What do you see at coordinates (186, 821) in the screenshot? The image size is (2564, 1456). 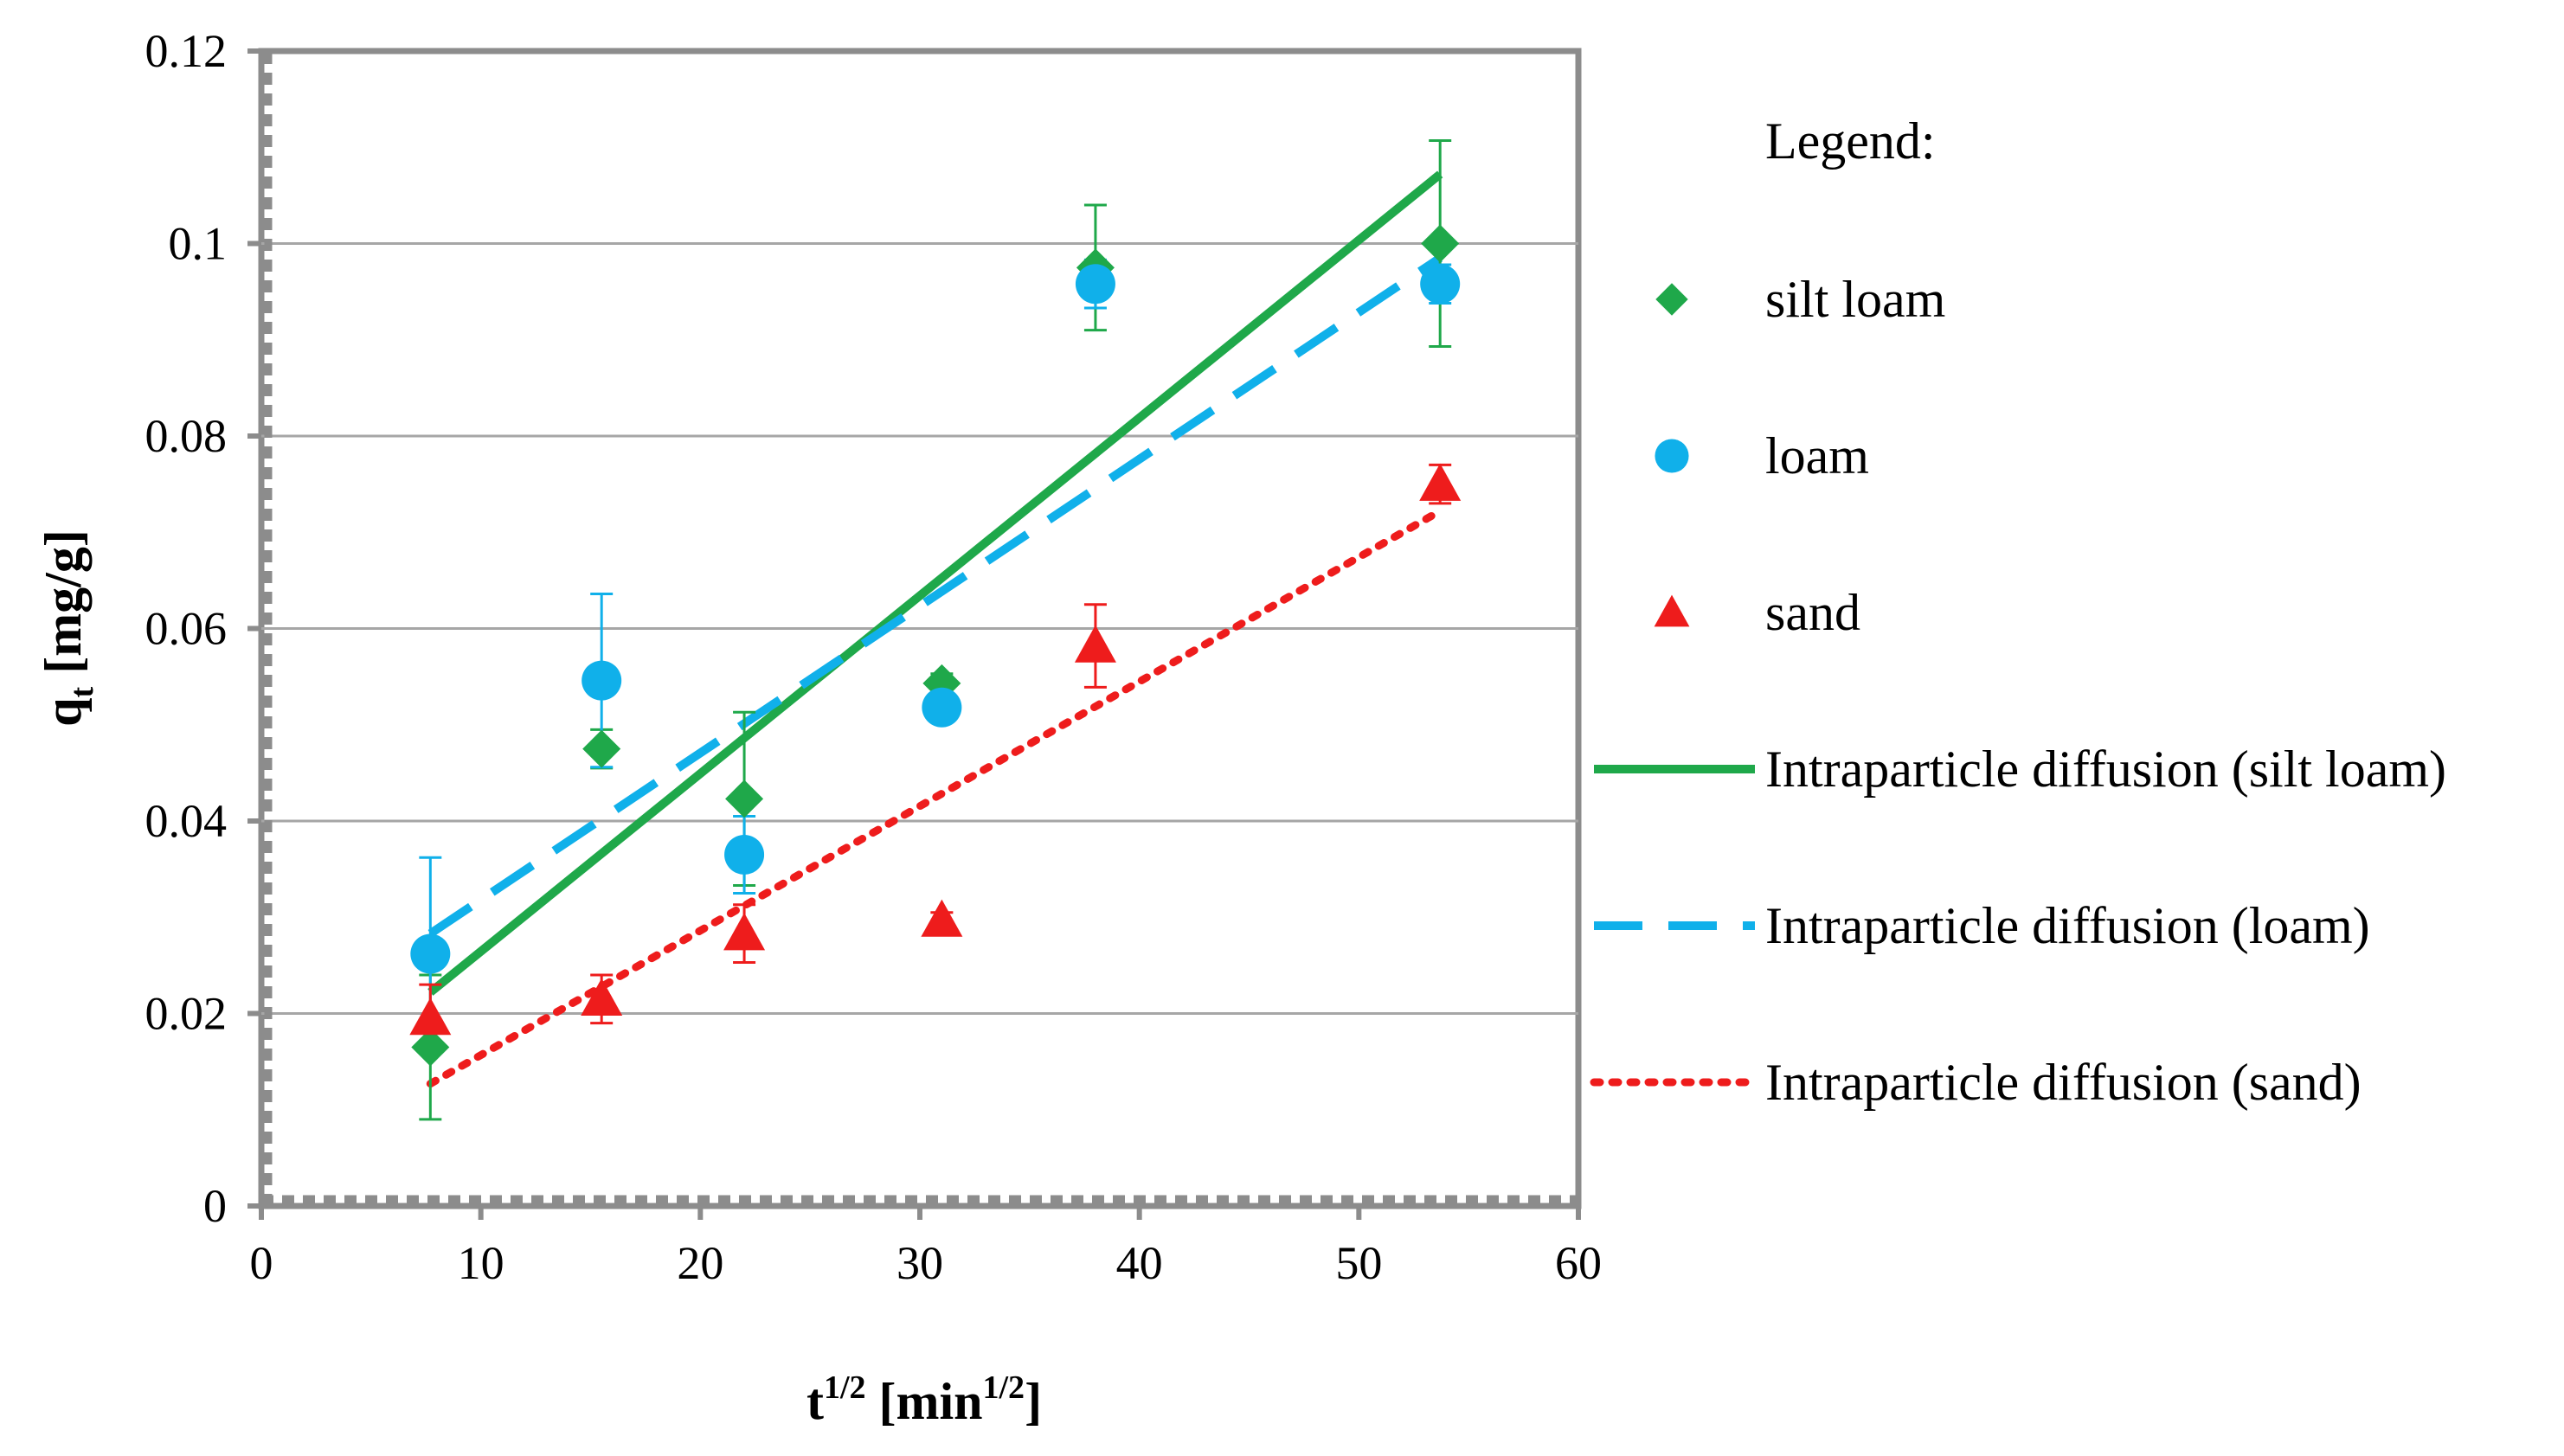 I see `y-tick-label: 0.04` at bounding box center [186, 821].